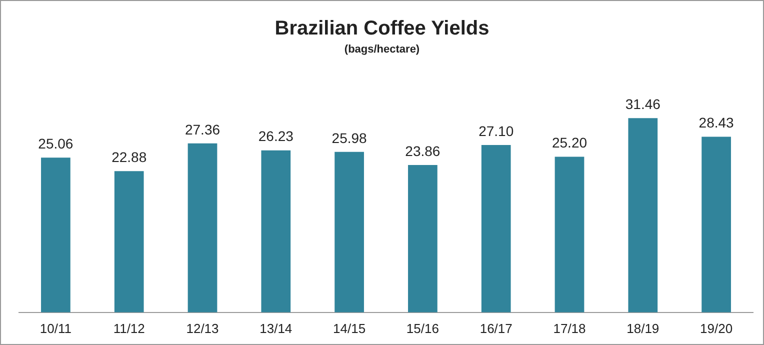 The height and width of the screenshot is (345, 764). I want to click on x-tick-label: 13/14, so click(276, 328).